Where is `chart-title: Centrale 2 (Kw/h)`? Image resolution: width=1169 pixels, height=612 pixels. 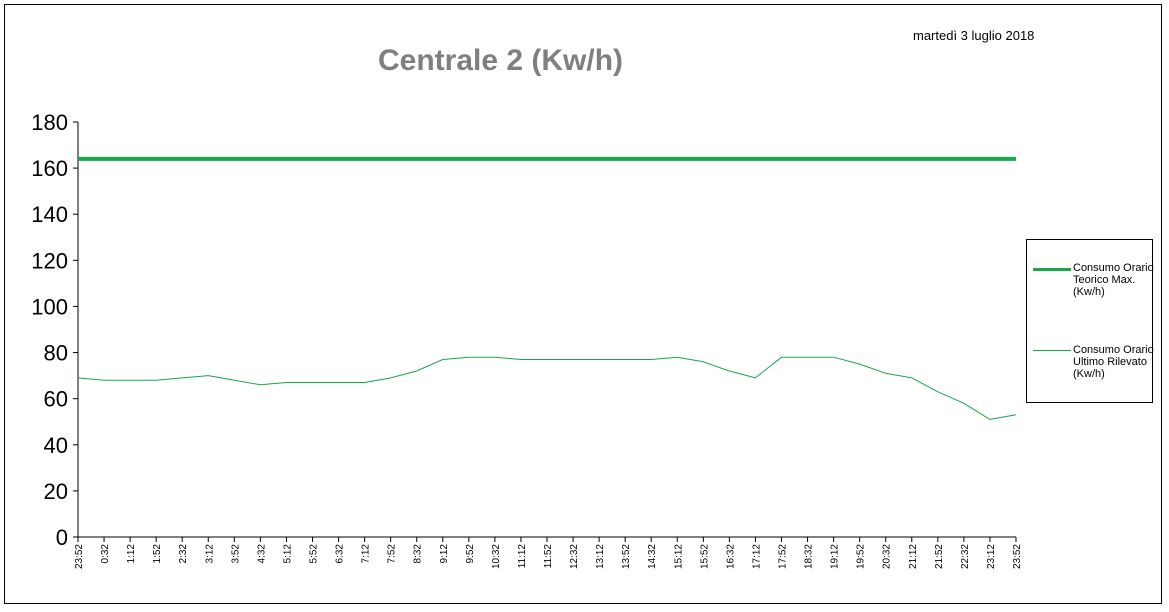 chart-title: Centrale 2 (Kw/h) is located at coordinates (501, 60).